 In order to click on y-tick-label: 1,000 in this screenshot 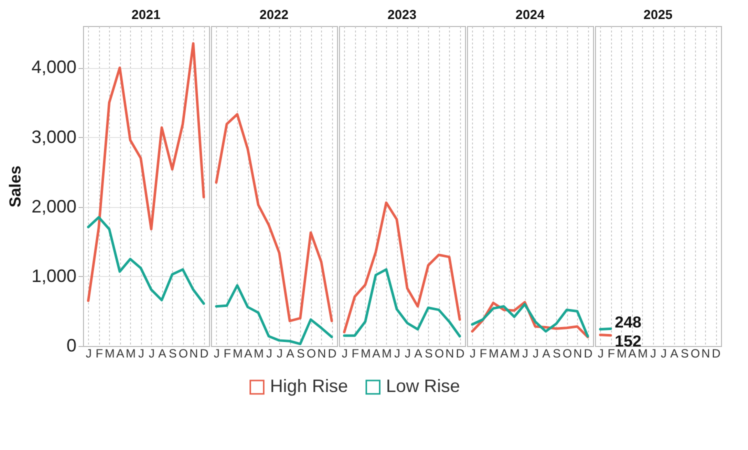, I will do `click(53, 276)`.